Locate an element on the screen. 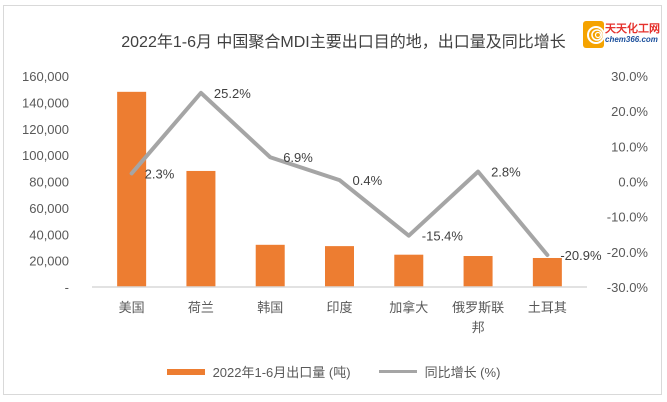 The image size is (667, 402). category-label: 荷兰 is located at coordinates (201, 307).